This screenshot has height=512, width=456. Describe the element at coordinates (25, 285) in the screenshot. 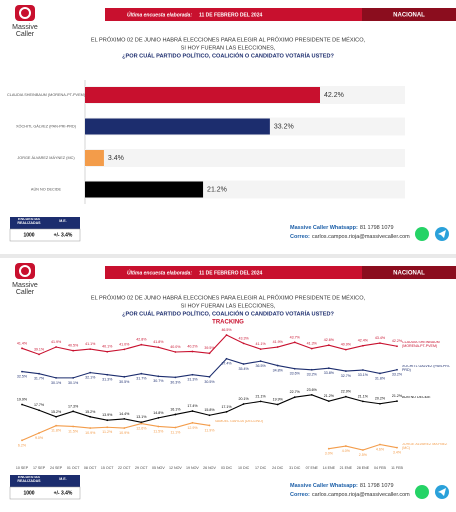

I see `brand: Massive` at that location.